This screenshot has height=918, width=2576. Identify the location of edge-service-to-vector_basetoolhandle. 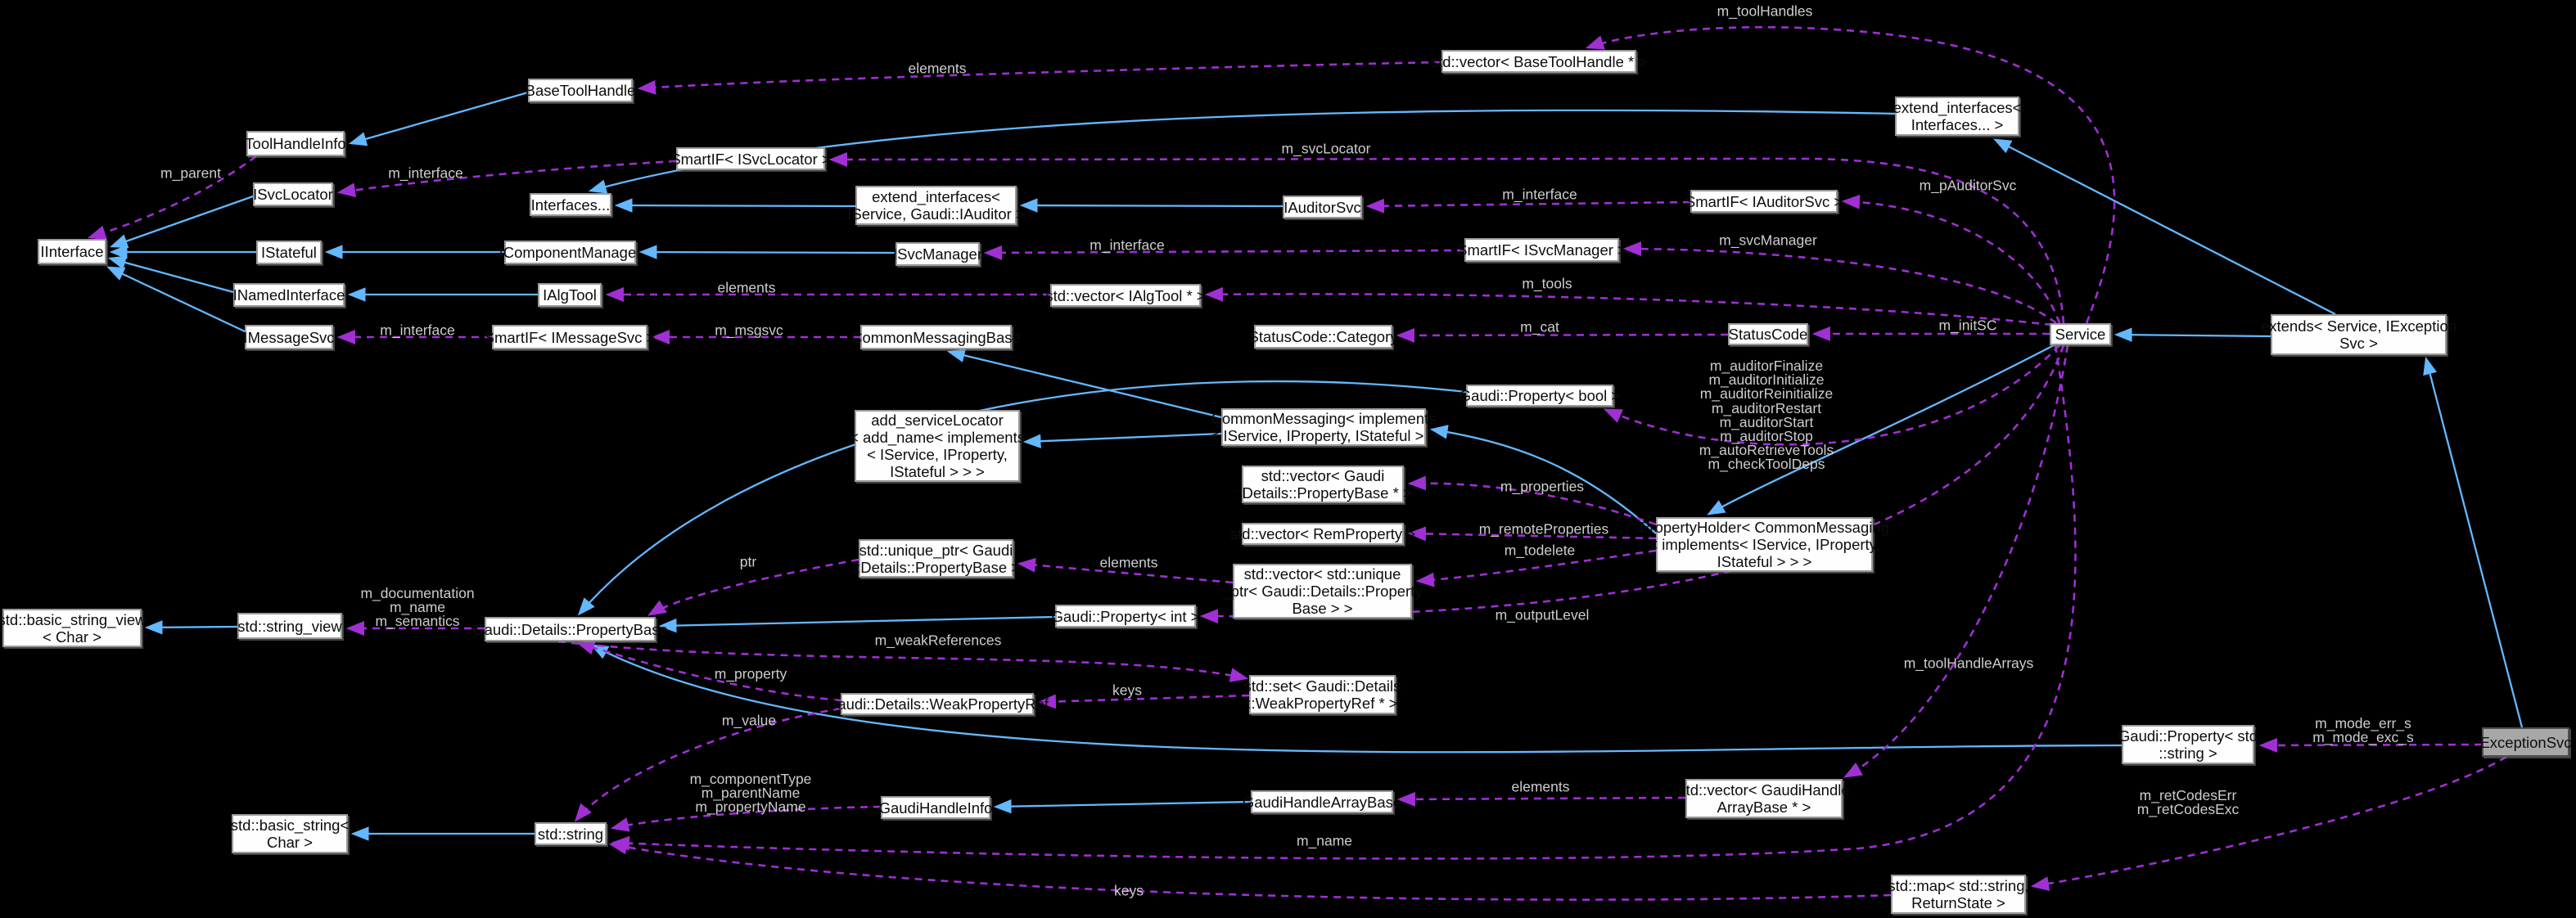
(1850, 175).